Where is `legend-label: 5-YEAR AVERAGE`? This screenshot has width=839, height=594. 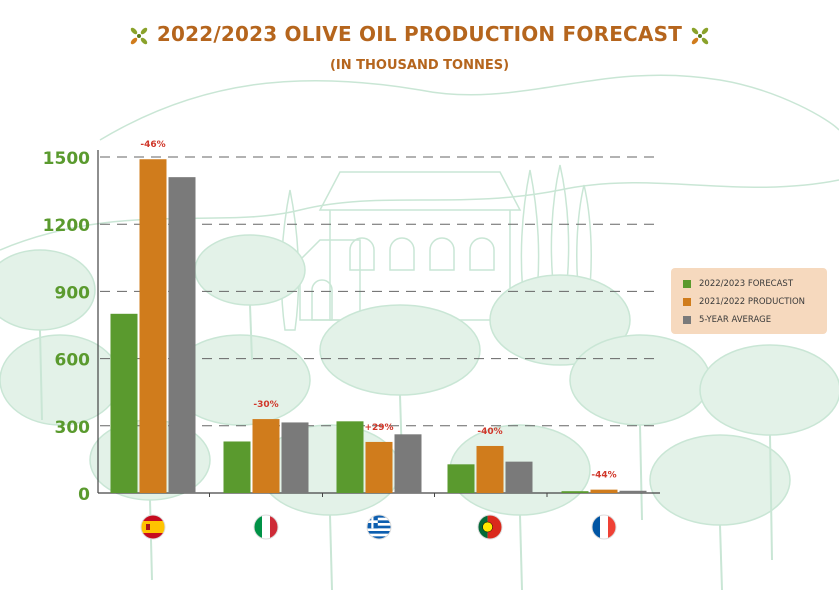
legend-label: 5-YEAR AVERAGE is located at coordinates (735, 320).